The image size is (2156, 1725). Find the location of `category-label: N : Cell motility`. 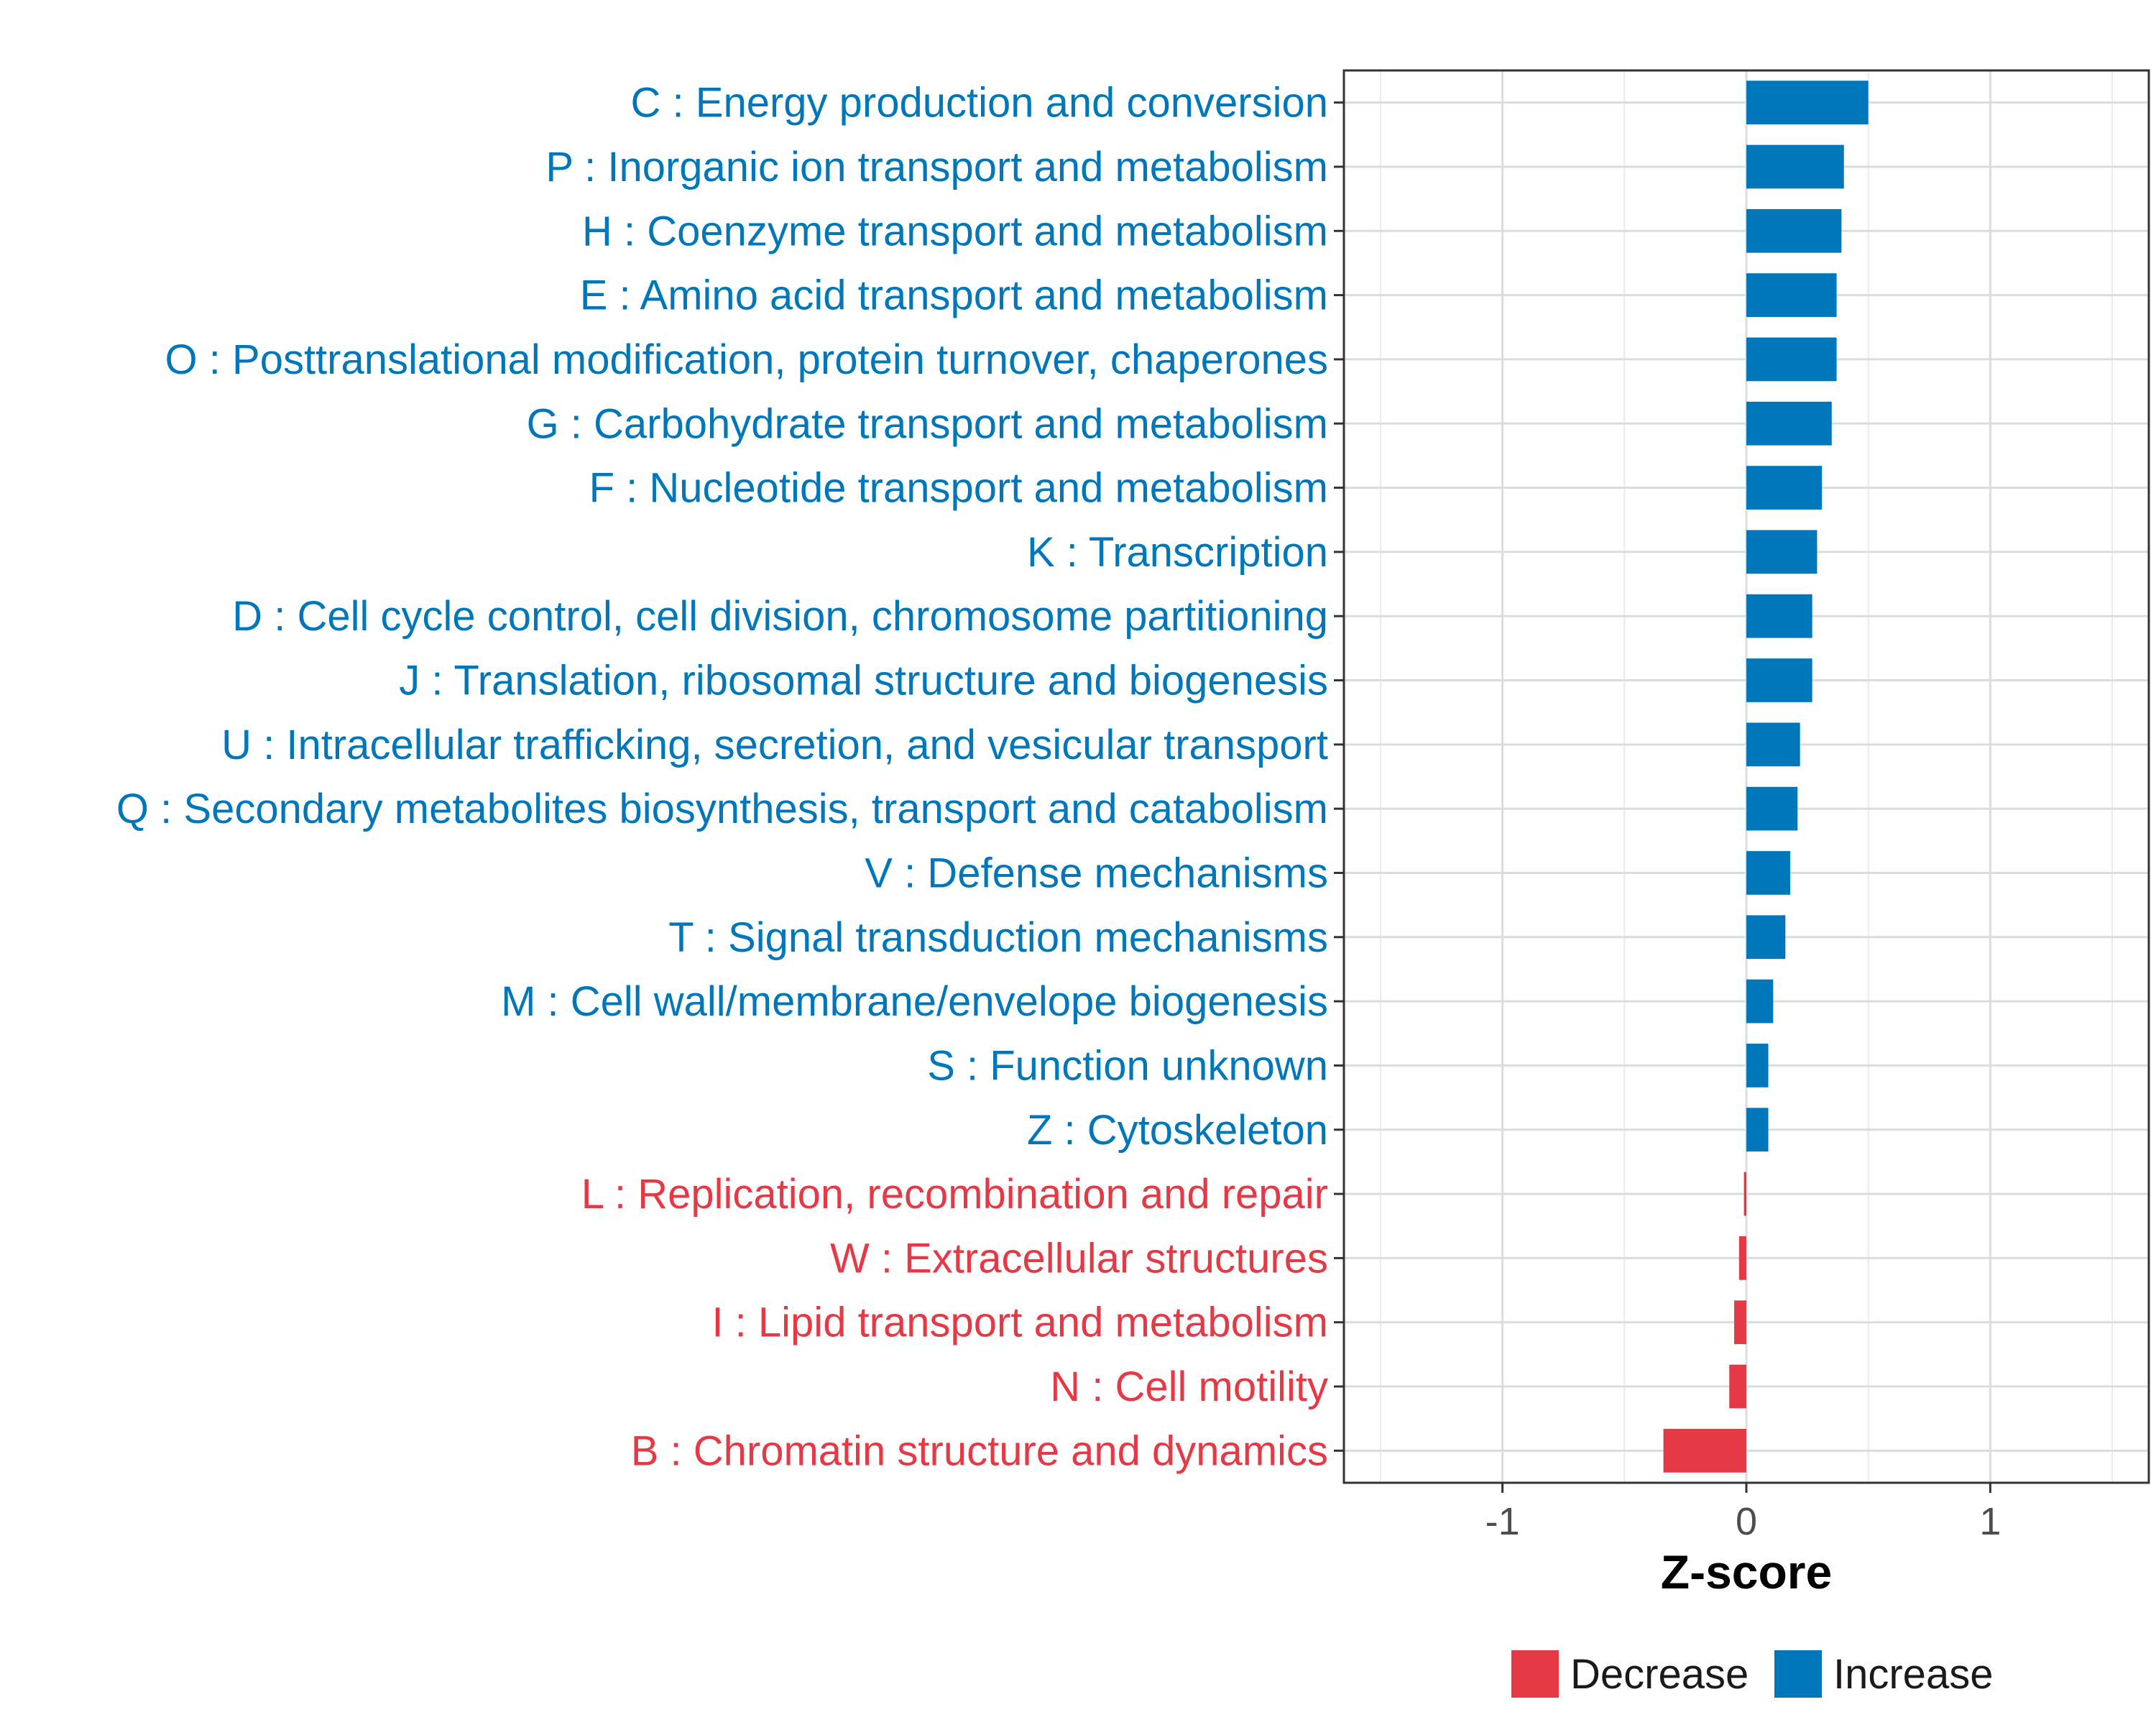

category-label: N : Cell motility is located at coordinates (1189, 1386).